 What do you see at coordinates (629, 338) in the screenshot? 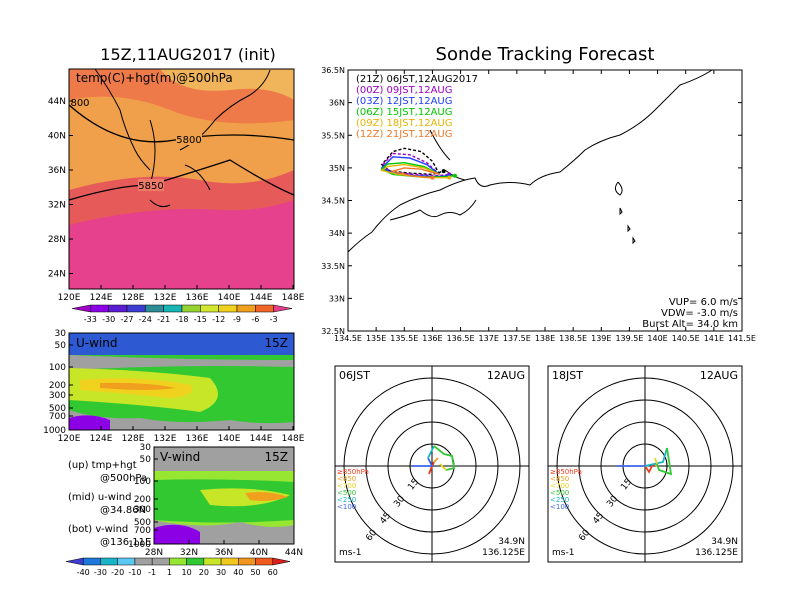
I see `lon-tick-label: 139.5E` at bounding box center [629, 338].